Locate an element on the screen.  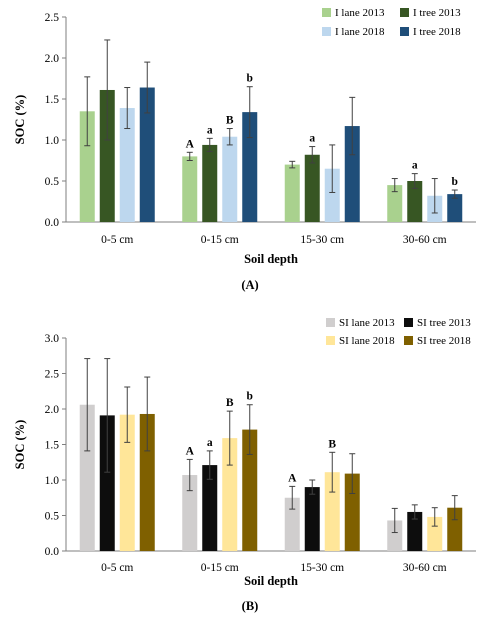
legend-label: SI tree 2018 is located at coordinates (444, 341).